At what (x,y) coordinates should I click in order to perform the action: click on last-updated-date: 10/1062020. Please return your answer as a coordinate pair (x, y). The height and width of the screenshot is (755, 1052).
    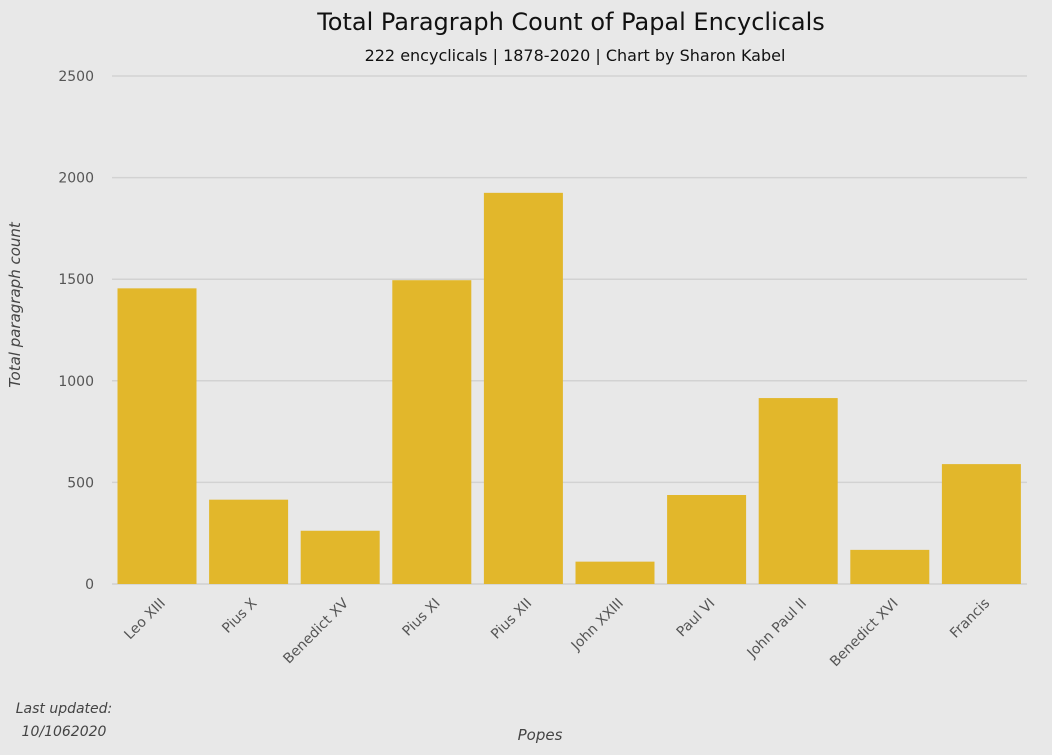
    Looking at the image, I should click on (64, 732).